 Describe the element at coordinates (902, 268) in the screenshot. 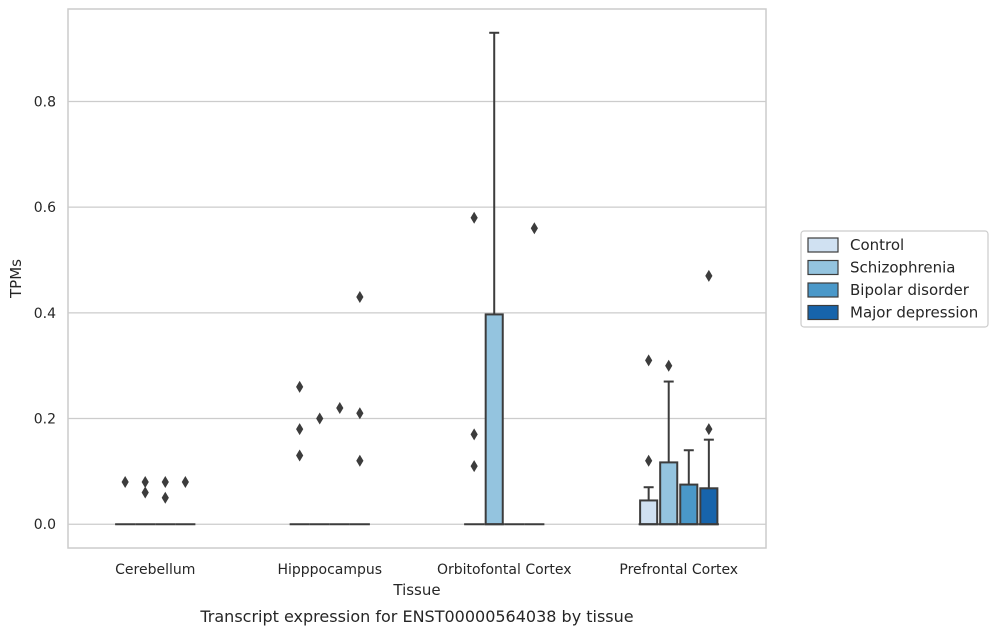

I see `legend-label: Schizophrenia` at that location.